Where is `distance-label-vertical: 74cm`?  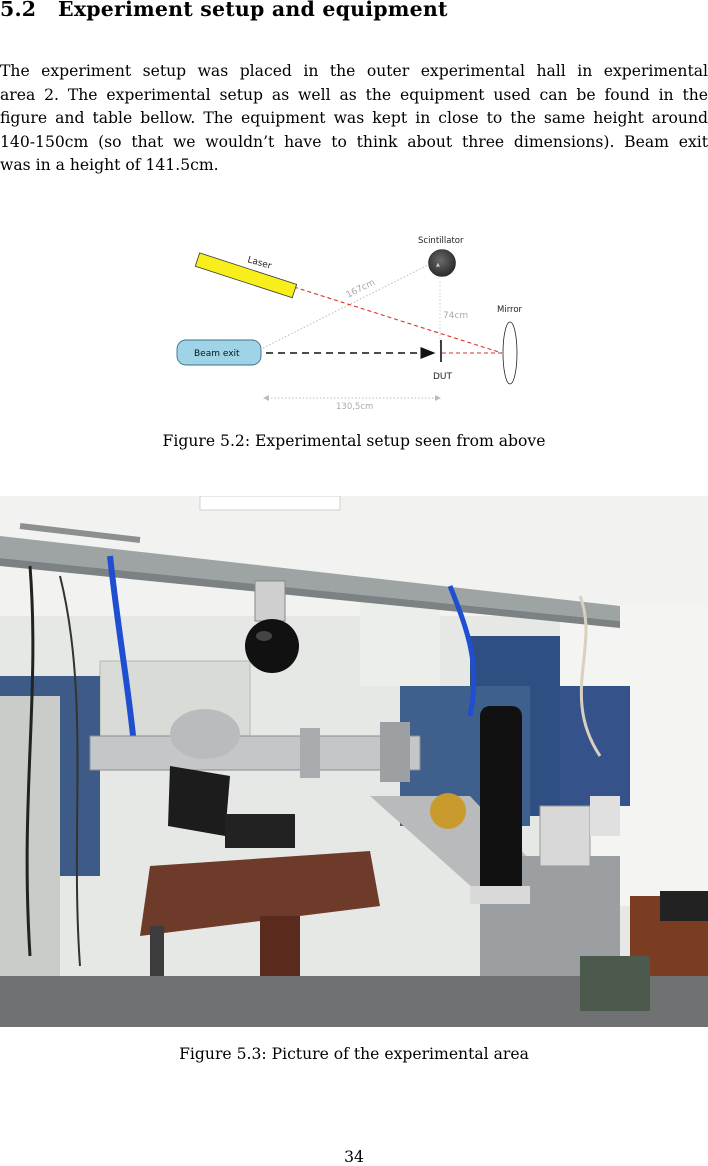
distance-label-vertical: 74cm is located at coordinates (455, 316).